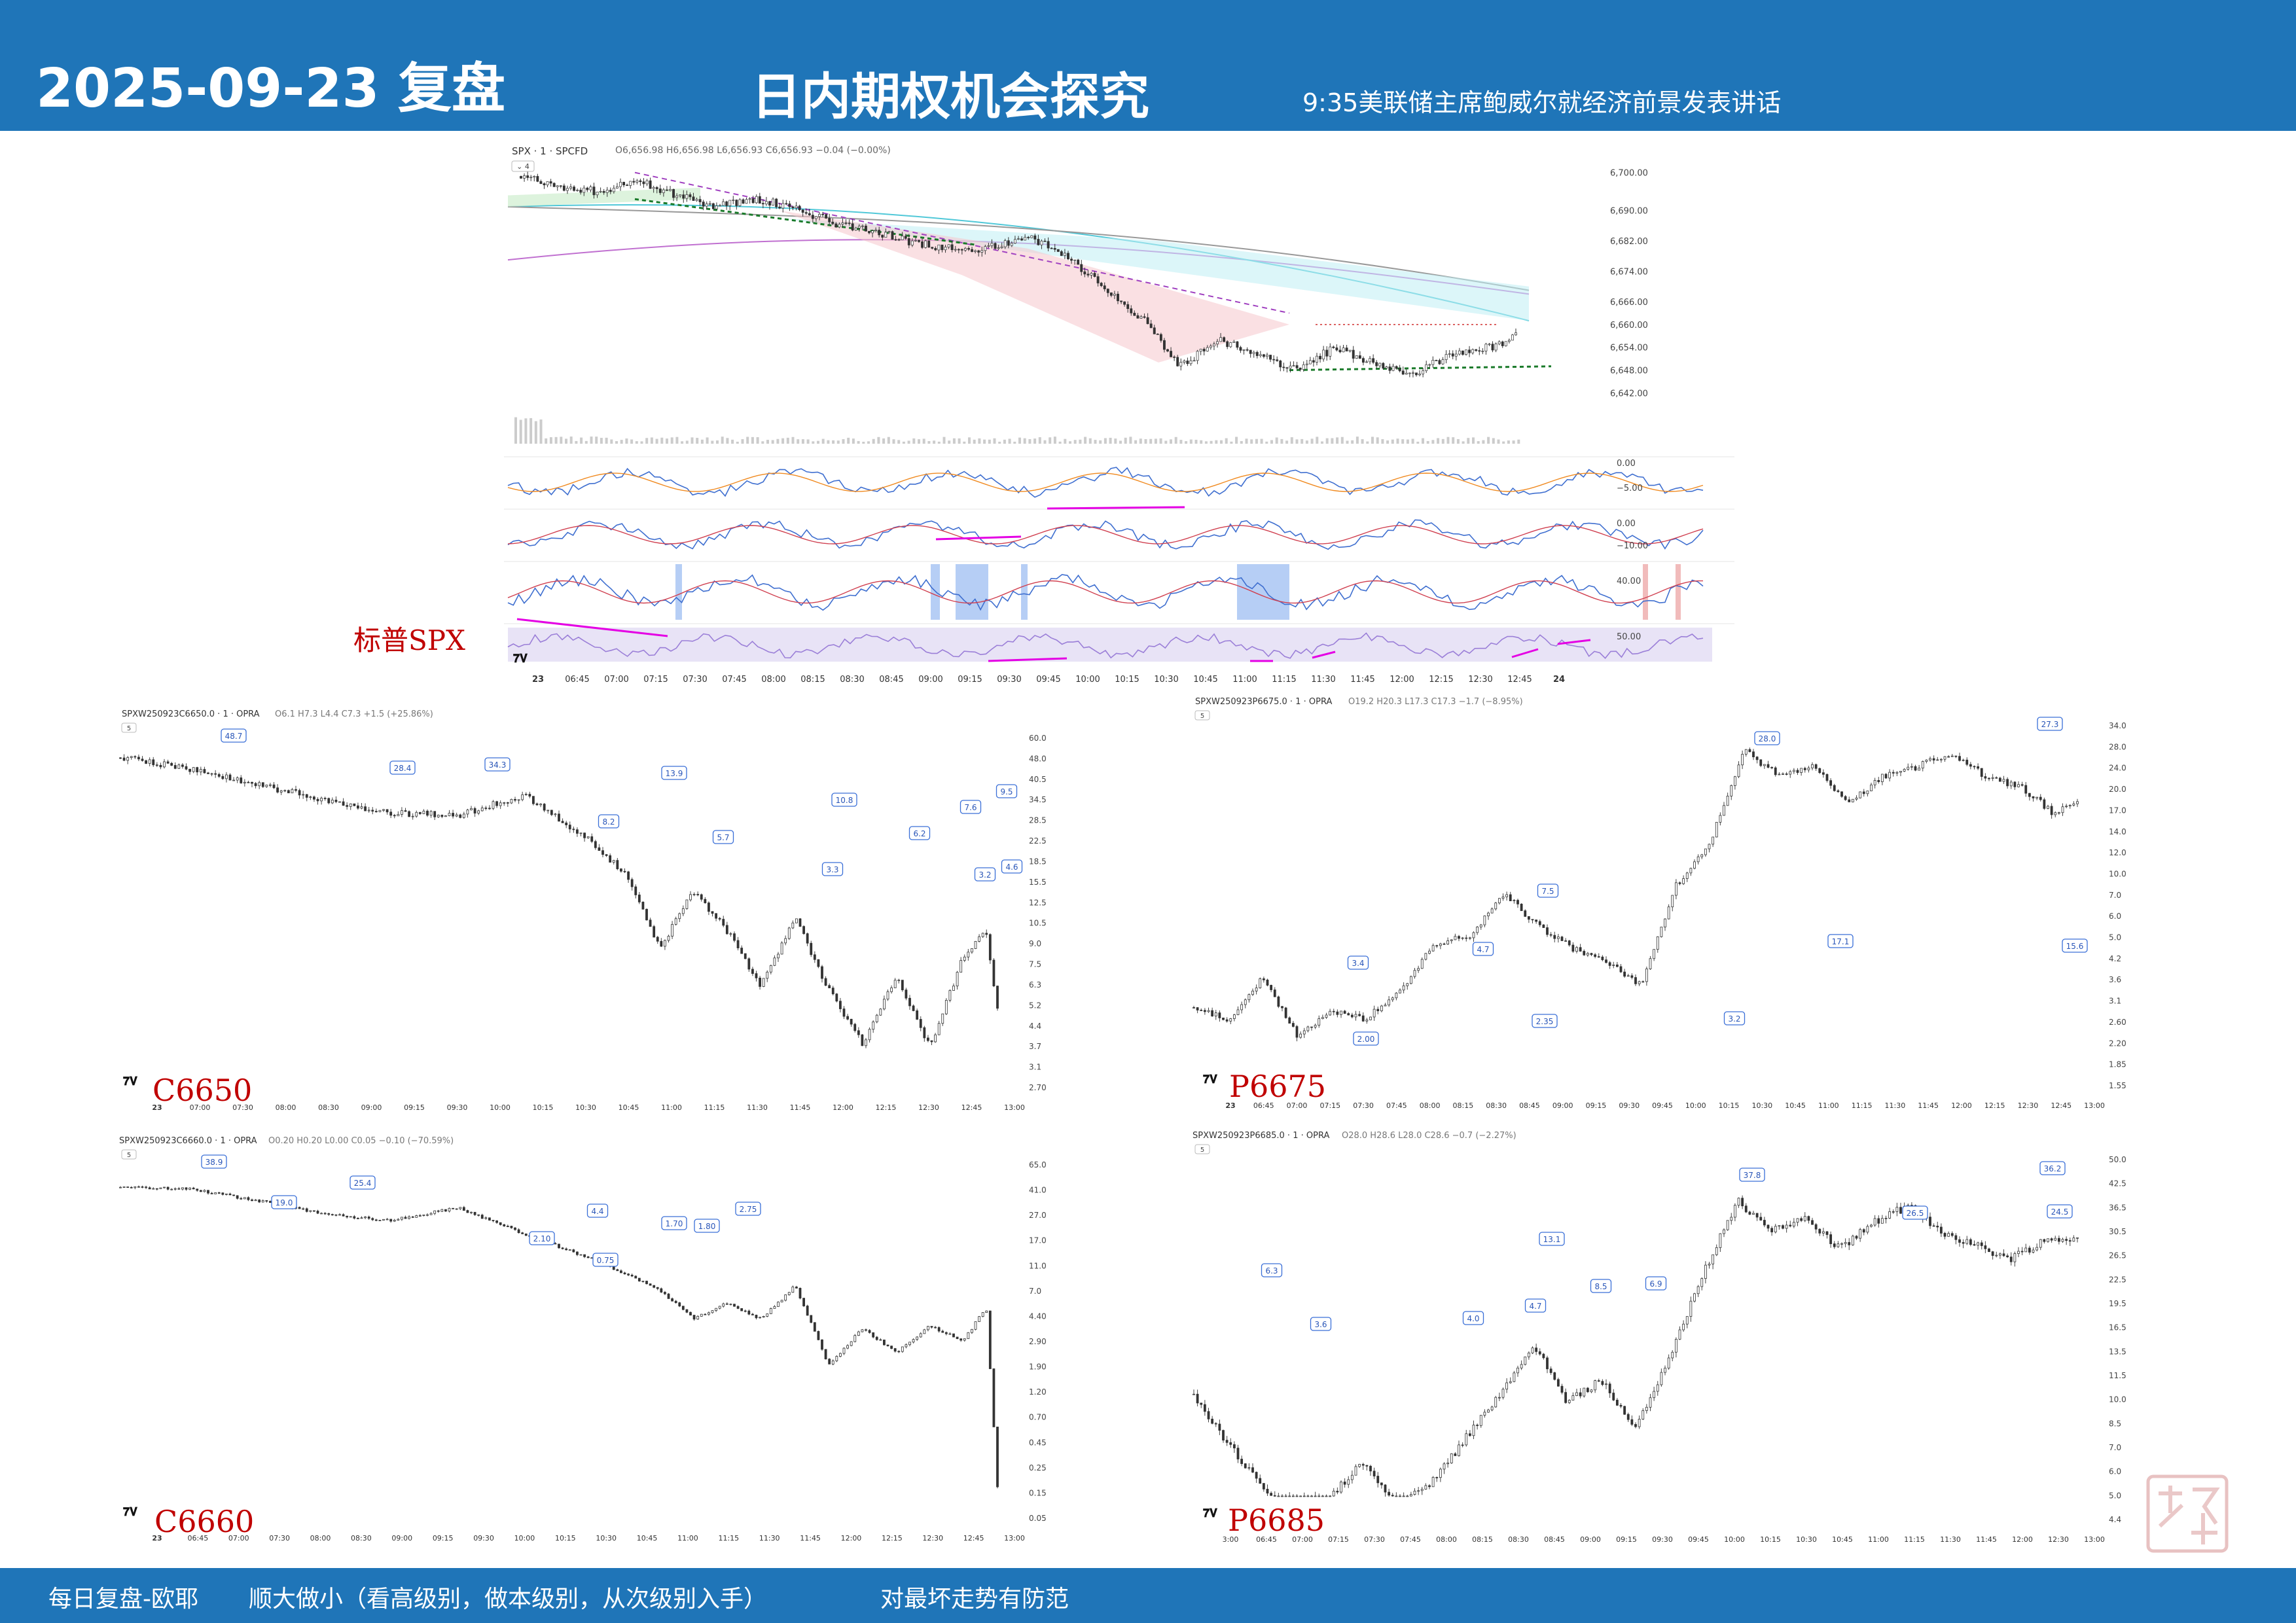 This screenshot has width=2296, height=1623. What do you see at coordinates (414, 1107) in the screenshot?
I see `x-tick-label: 09:15` at bounding box center [414, 1107].